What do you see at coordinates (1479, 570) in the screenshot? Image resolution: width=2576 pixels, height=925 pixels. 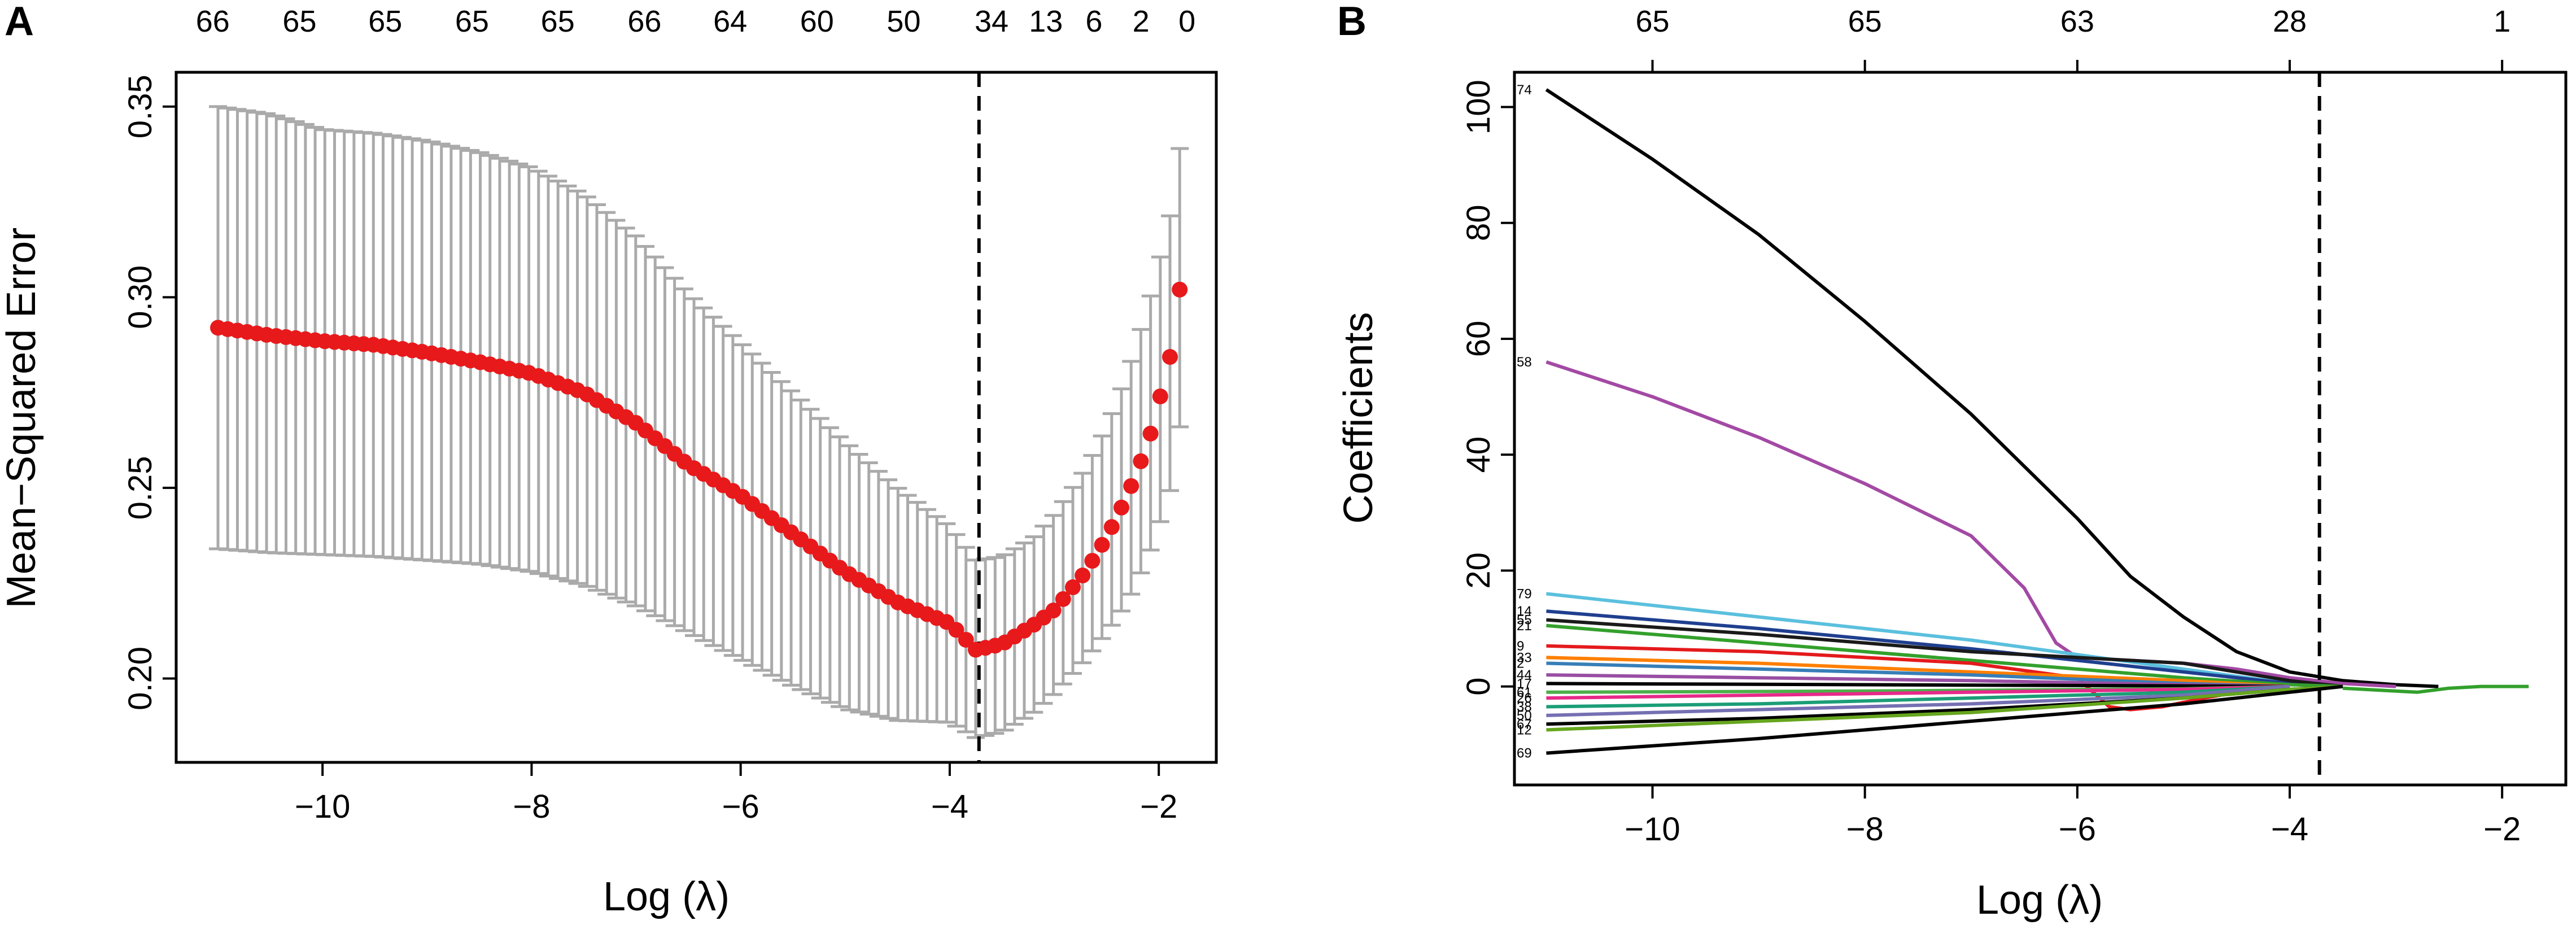 I see `y-tick-label: 20` at bounding box center [1479, 570].